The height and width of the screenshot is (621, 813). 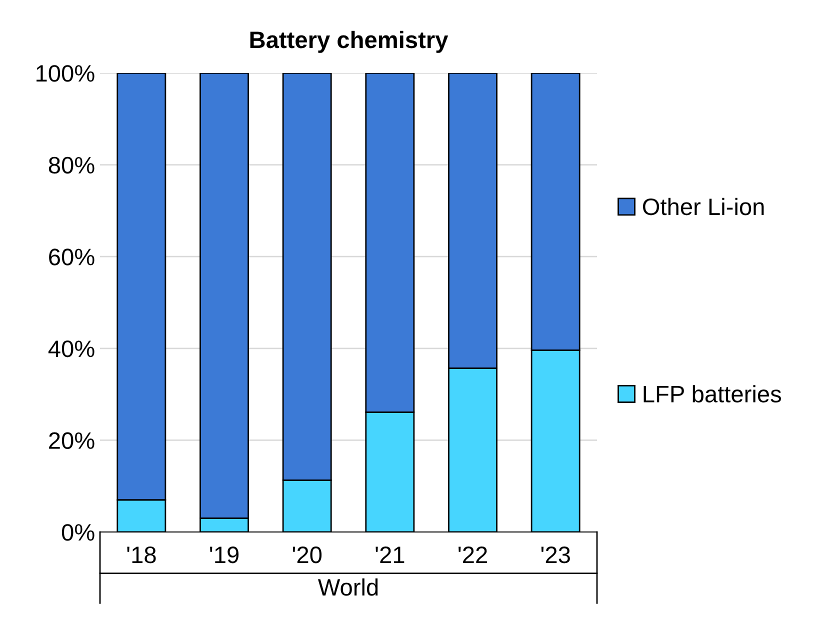 I want to click on y-tick-label: 60%, so click(x=71, y=257).